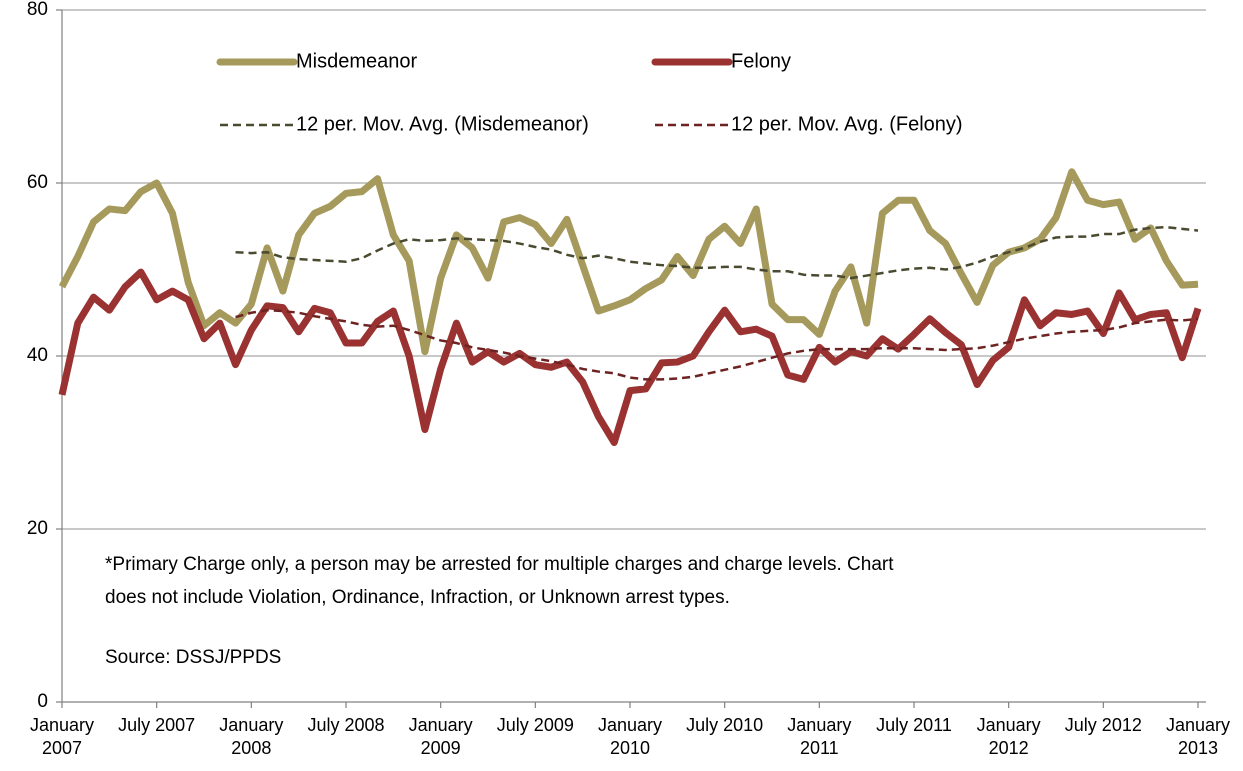 The width and height of the screenshot is (1243, 771). I want to click on x-tick-label: January 2009, so click(440, 736).